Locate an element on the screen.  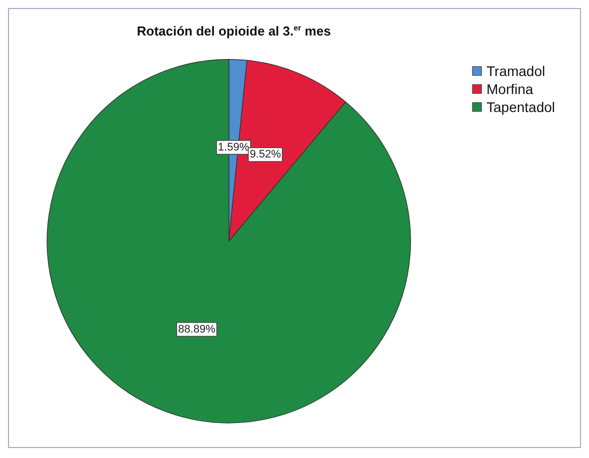
data-label: 9.52% is located at coordinates (266, 154).